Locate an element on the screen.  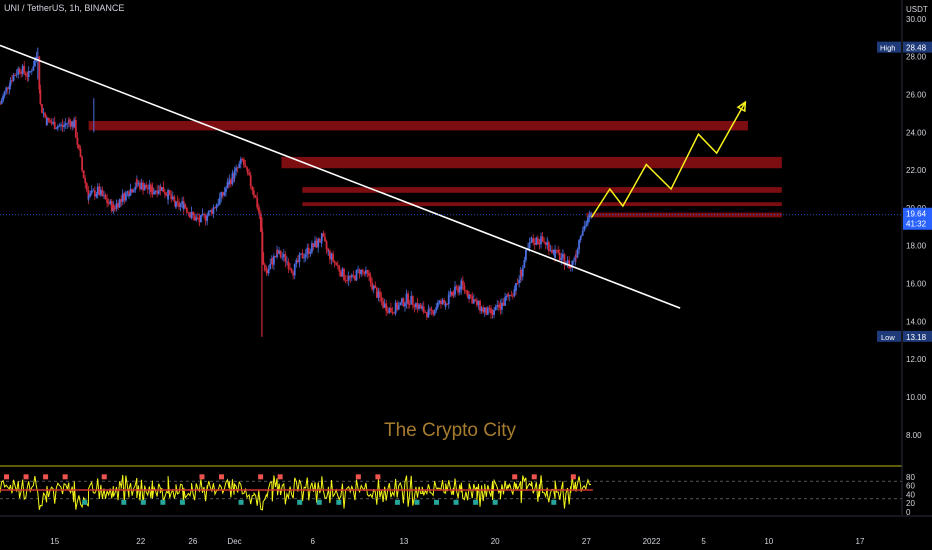
rsi-tick-label: 20 is located at coordinates (910, 503).